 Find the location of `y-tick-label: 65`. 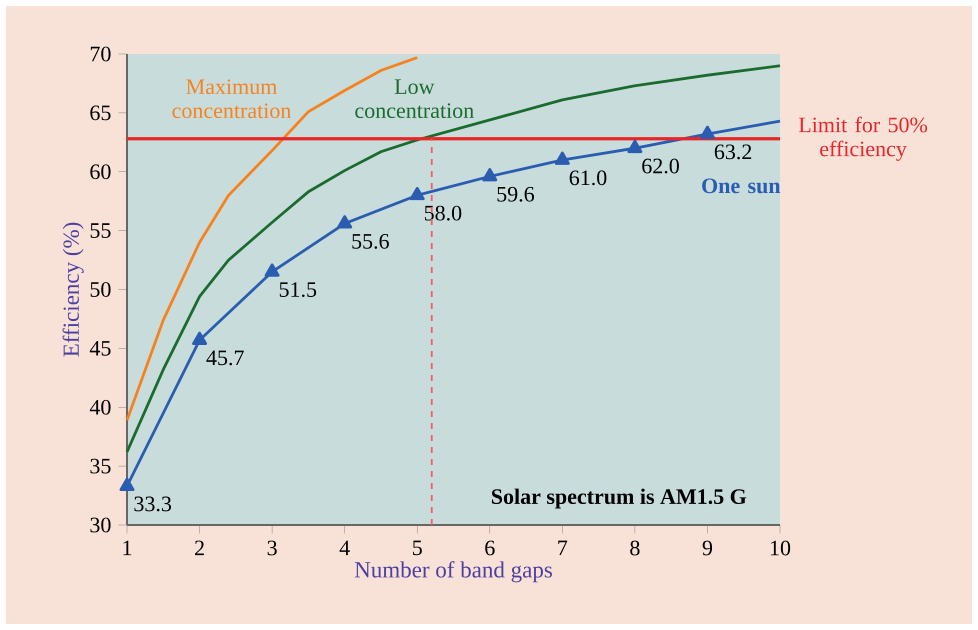

y-tick-label: 65 is located at coordinates (100, 112).